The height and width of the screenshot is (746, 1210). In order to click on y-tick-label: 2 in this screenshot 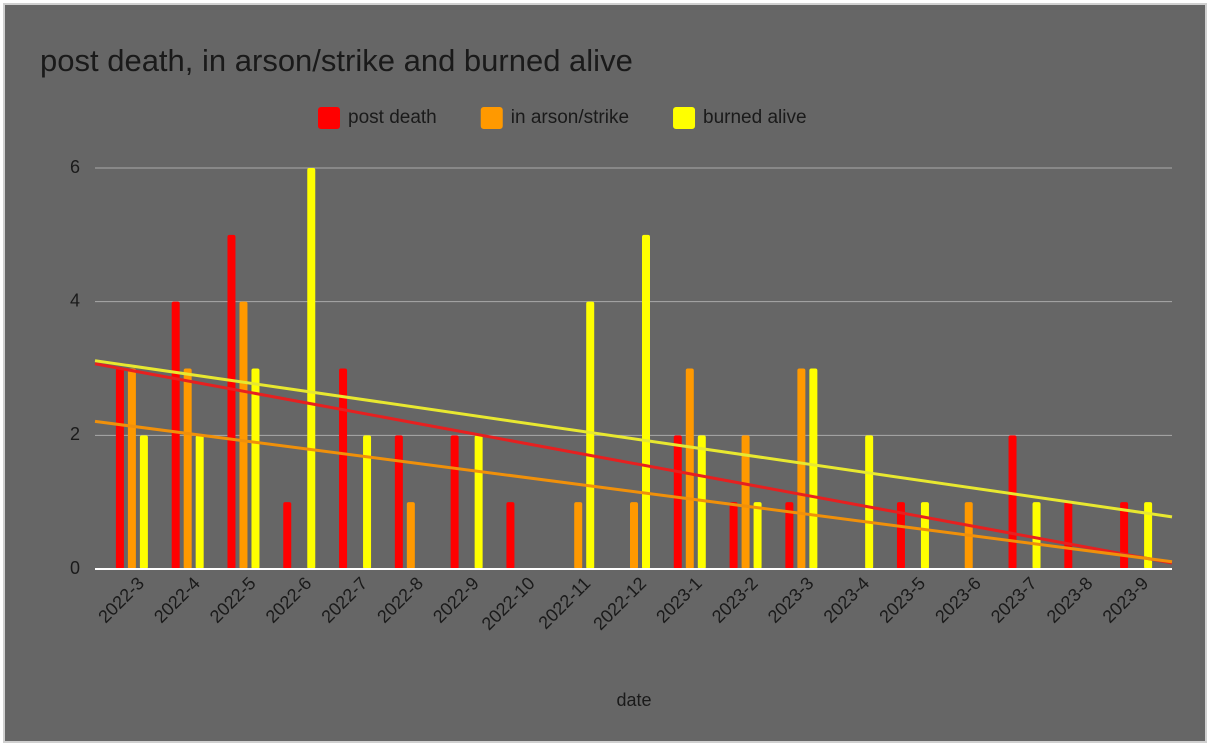, I will do `click(75, 434)`.